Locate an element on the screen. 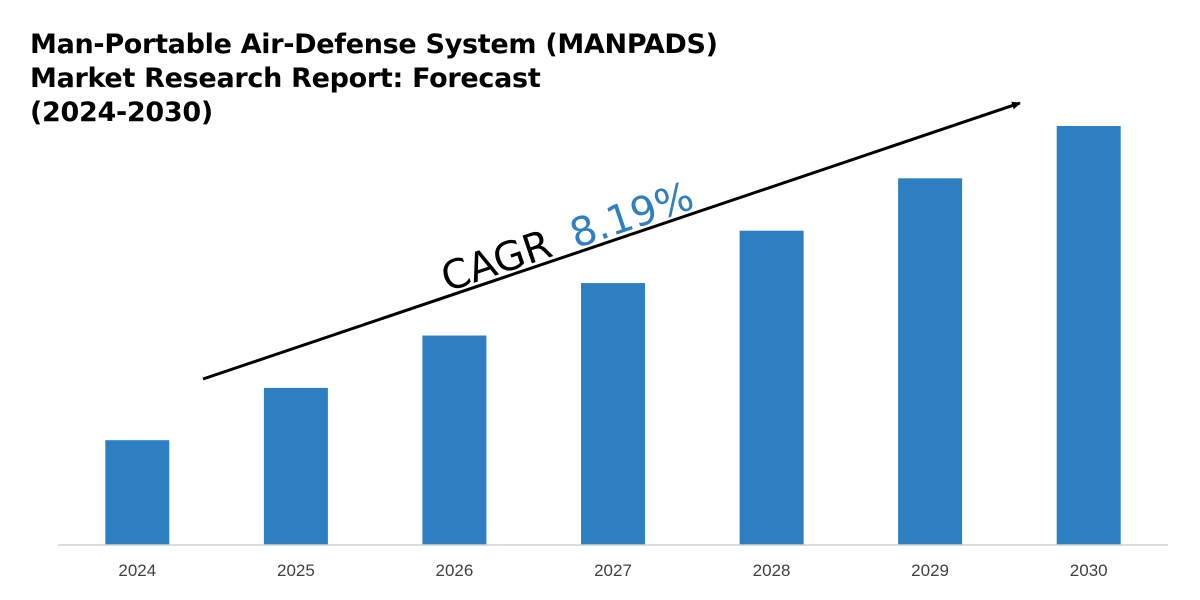  bar-2030 is located at coordinates (1088, 335).